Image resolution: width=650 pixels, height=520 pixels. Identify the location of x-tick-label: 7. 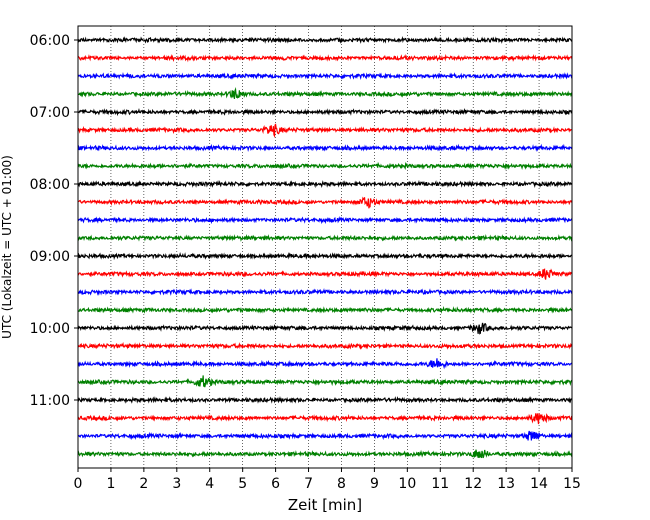
(308, 484).